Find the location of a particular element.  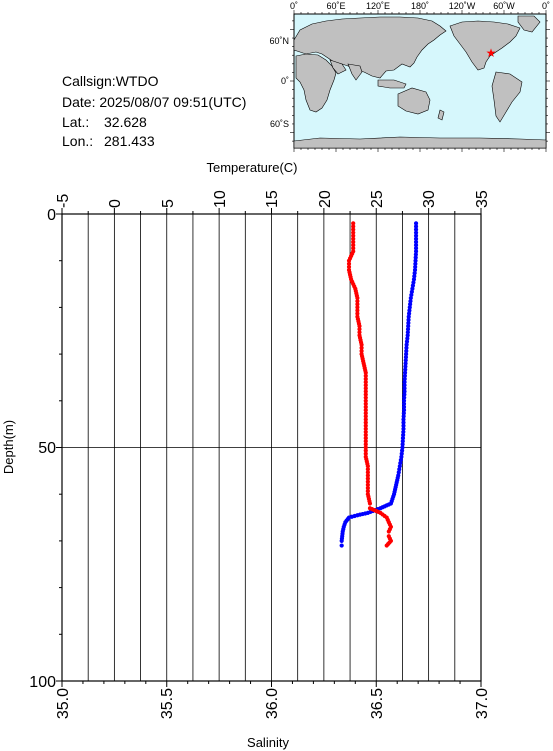

temp-tick-label: -5 is located at coordinates (63, 201).